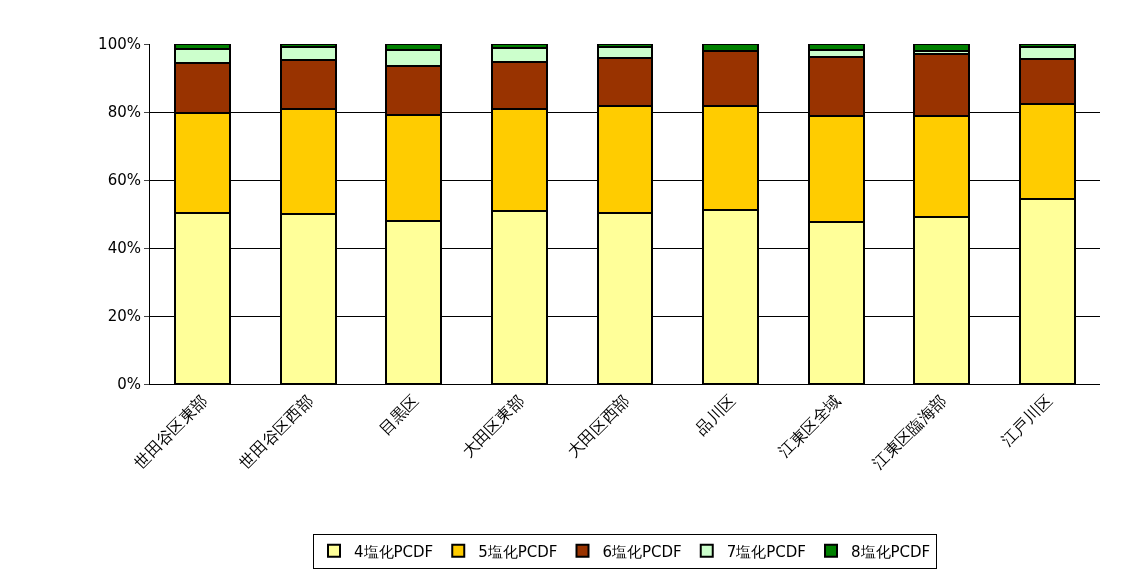 Image resolution: width=1123 pixels, height=581 pixels. What do you see at coordinates (598, 426) in the screenshot?
I see `x-tick-label: 大田区西部` at bounding box center [598, 426].